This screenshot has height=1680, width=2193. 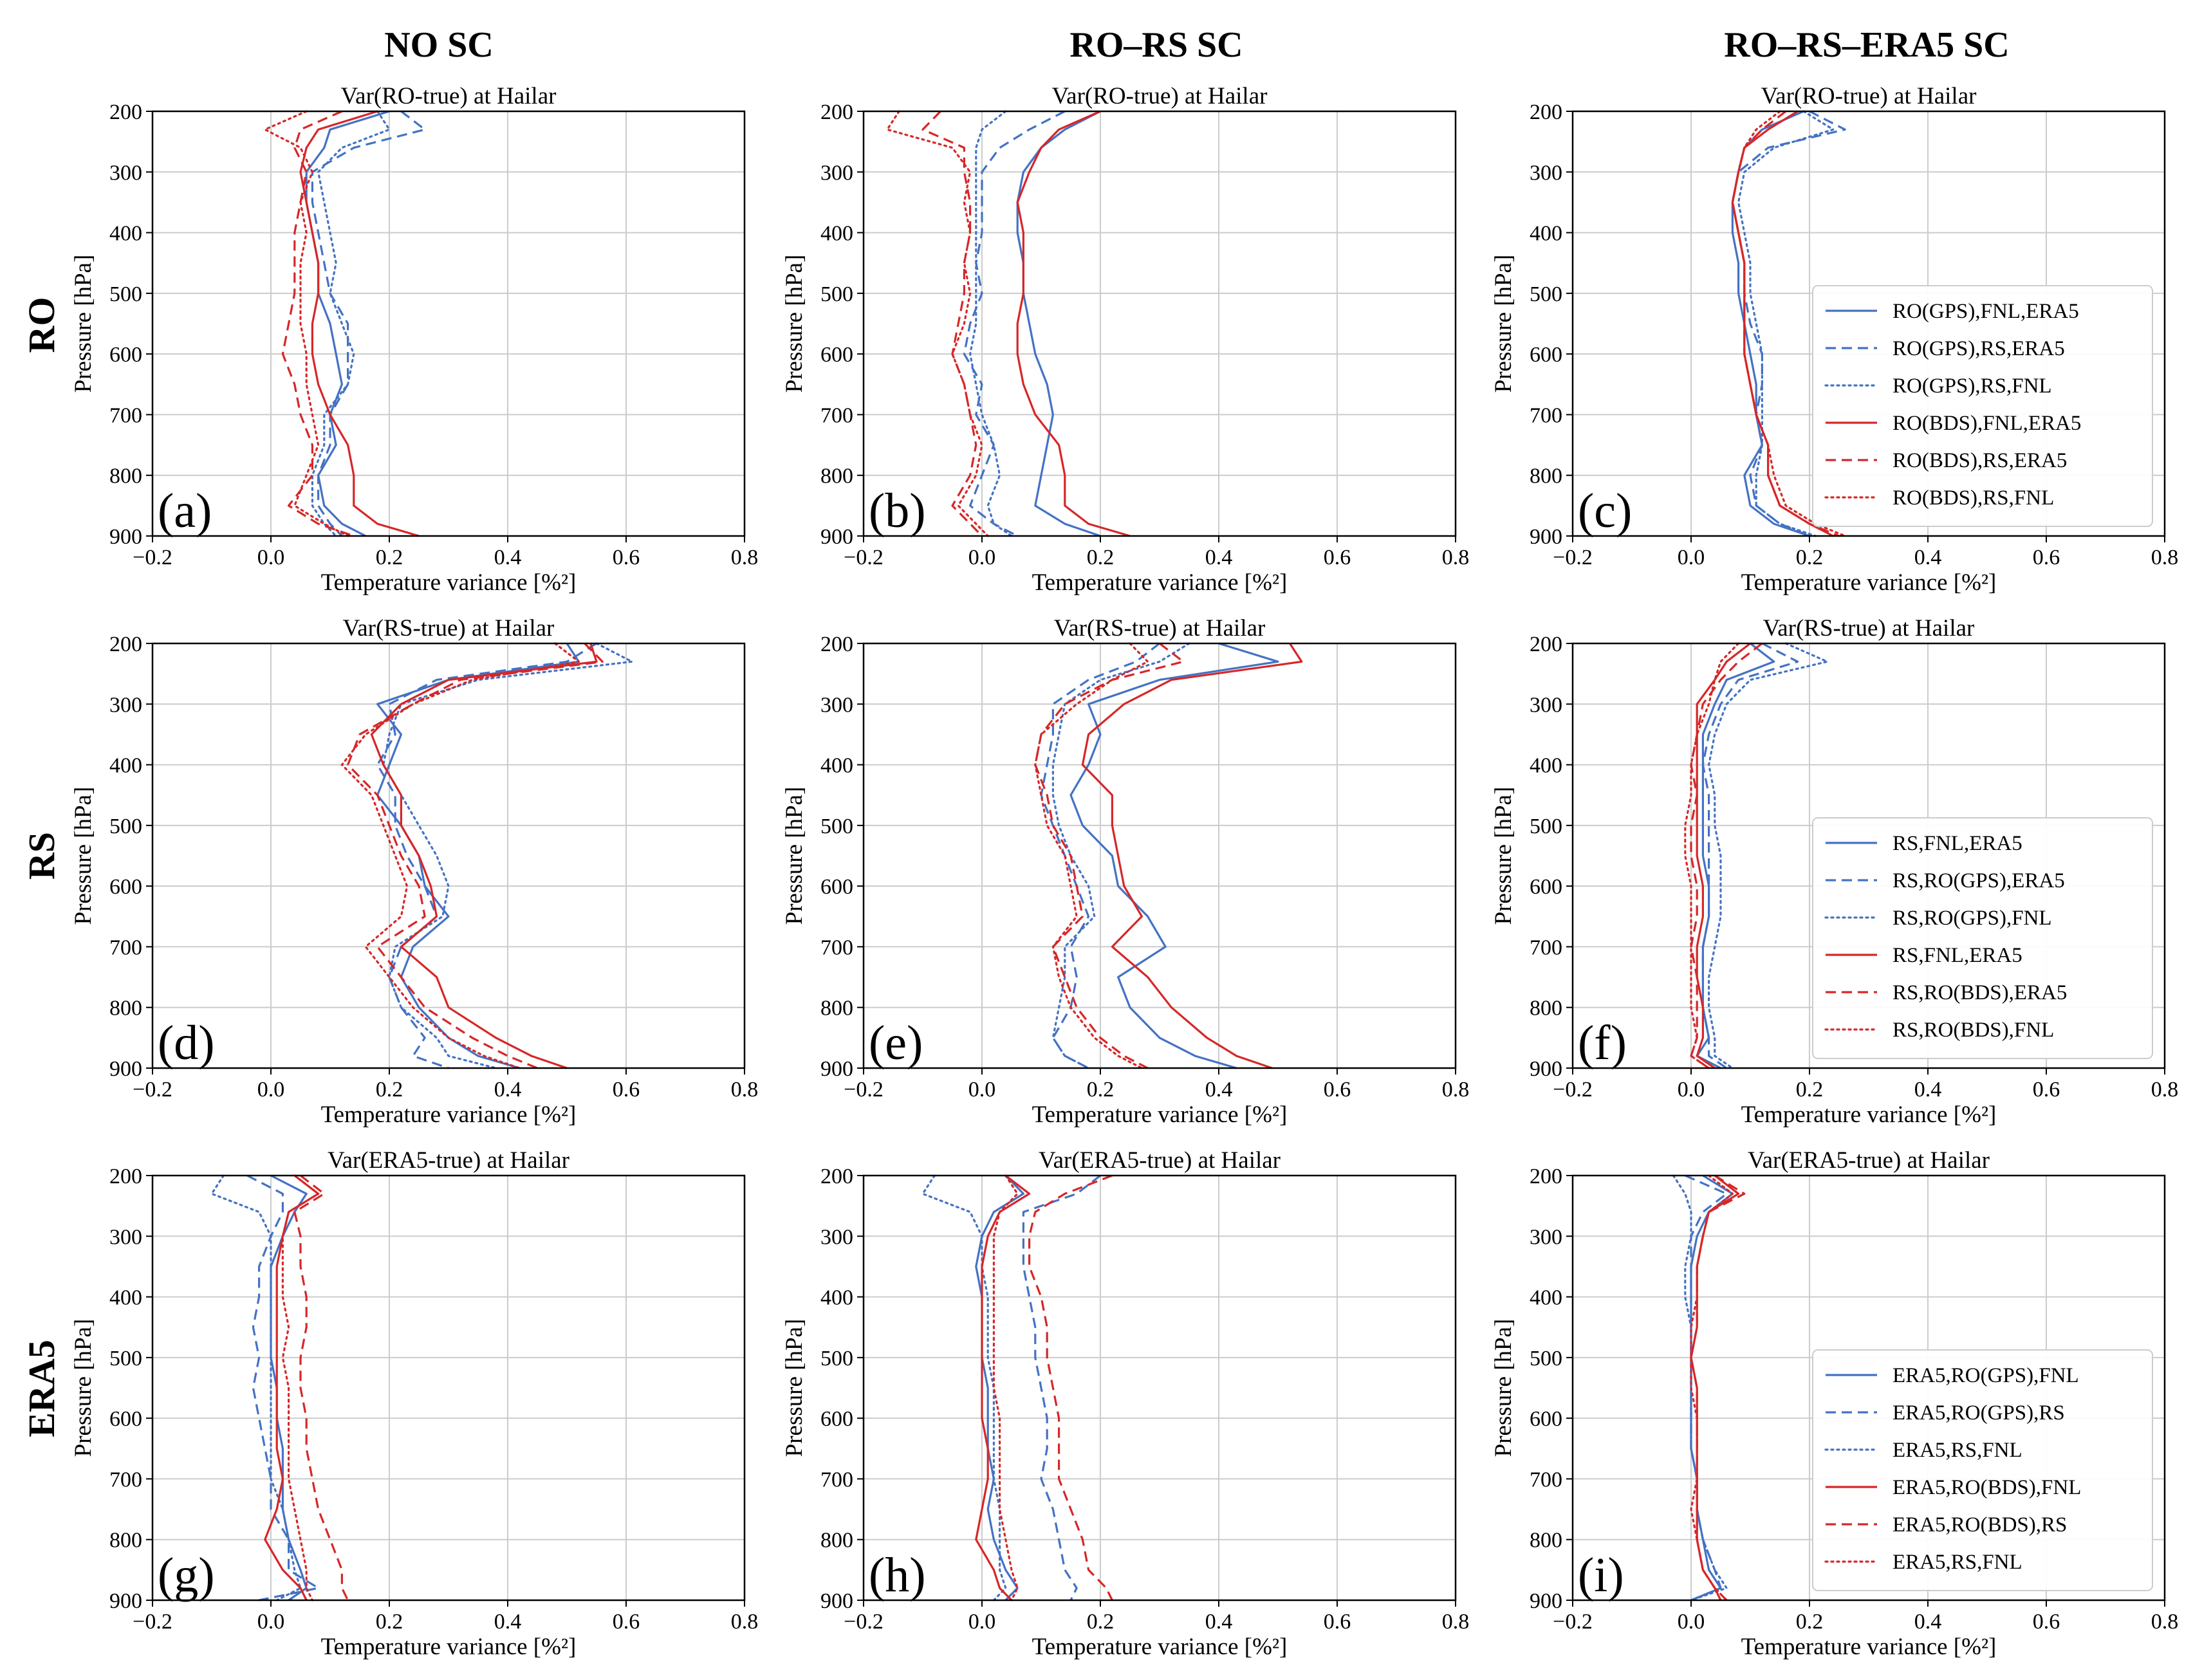 What do you see at coordinates (41, 1388) in the screenshot?
I see `row-title-era5: ERA5` at bounding box center [41, 1388].